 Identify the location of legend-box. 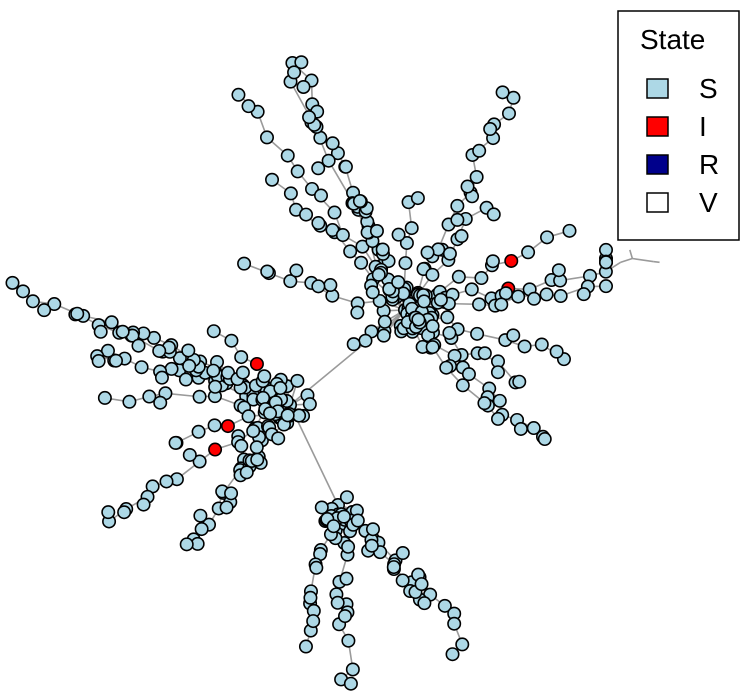
(678, 125).